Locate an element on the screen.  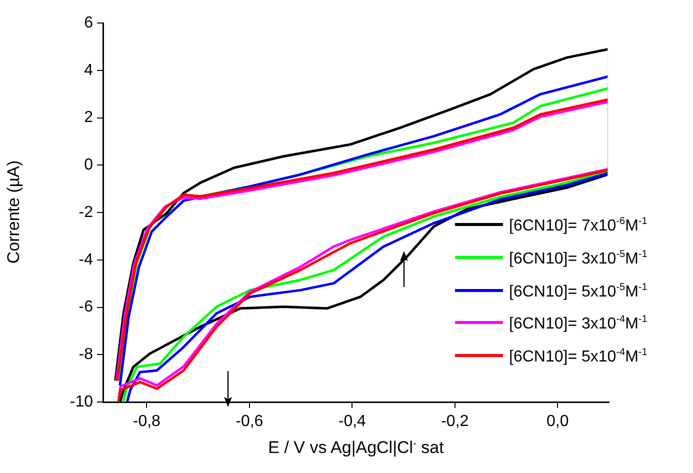
legend-label: [6CN10]= 5x10$^{-5}$M$^{-1}$ is located at coordinates (578, 291).